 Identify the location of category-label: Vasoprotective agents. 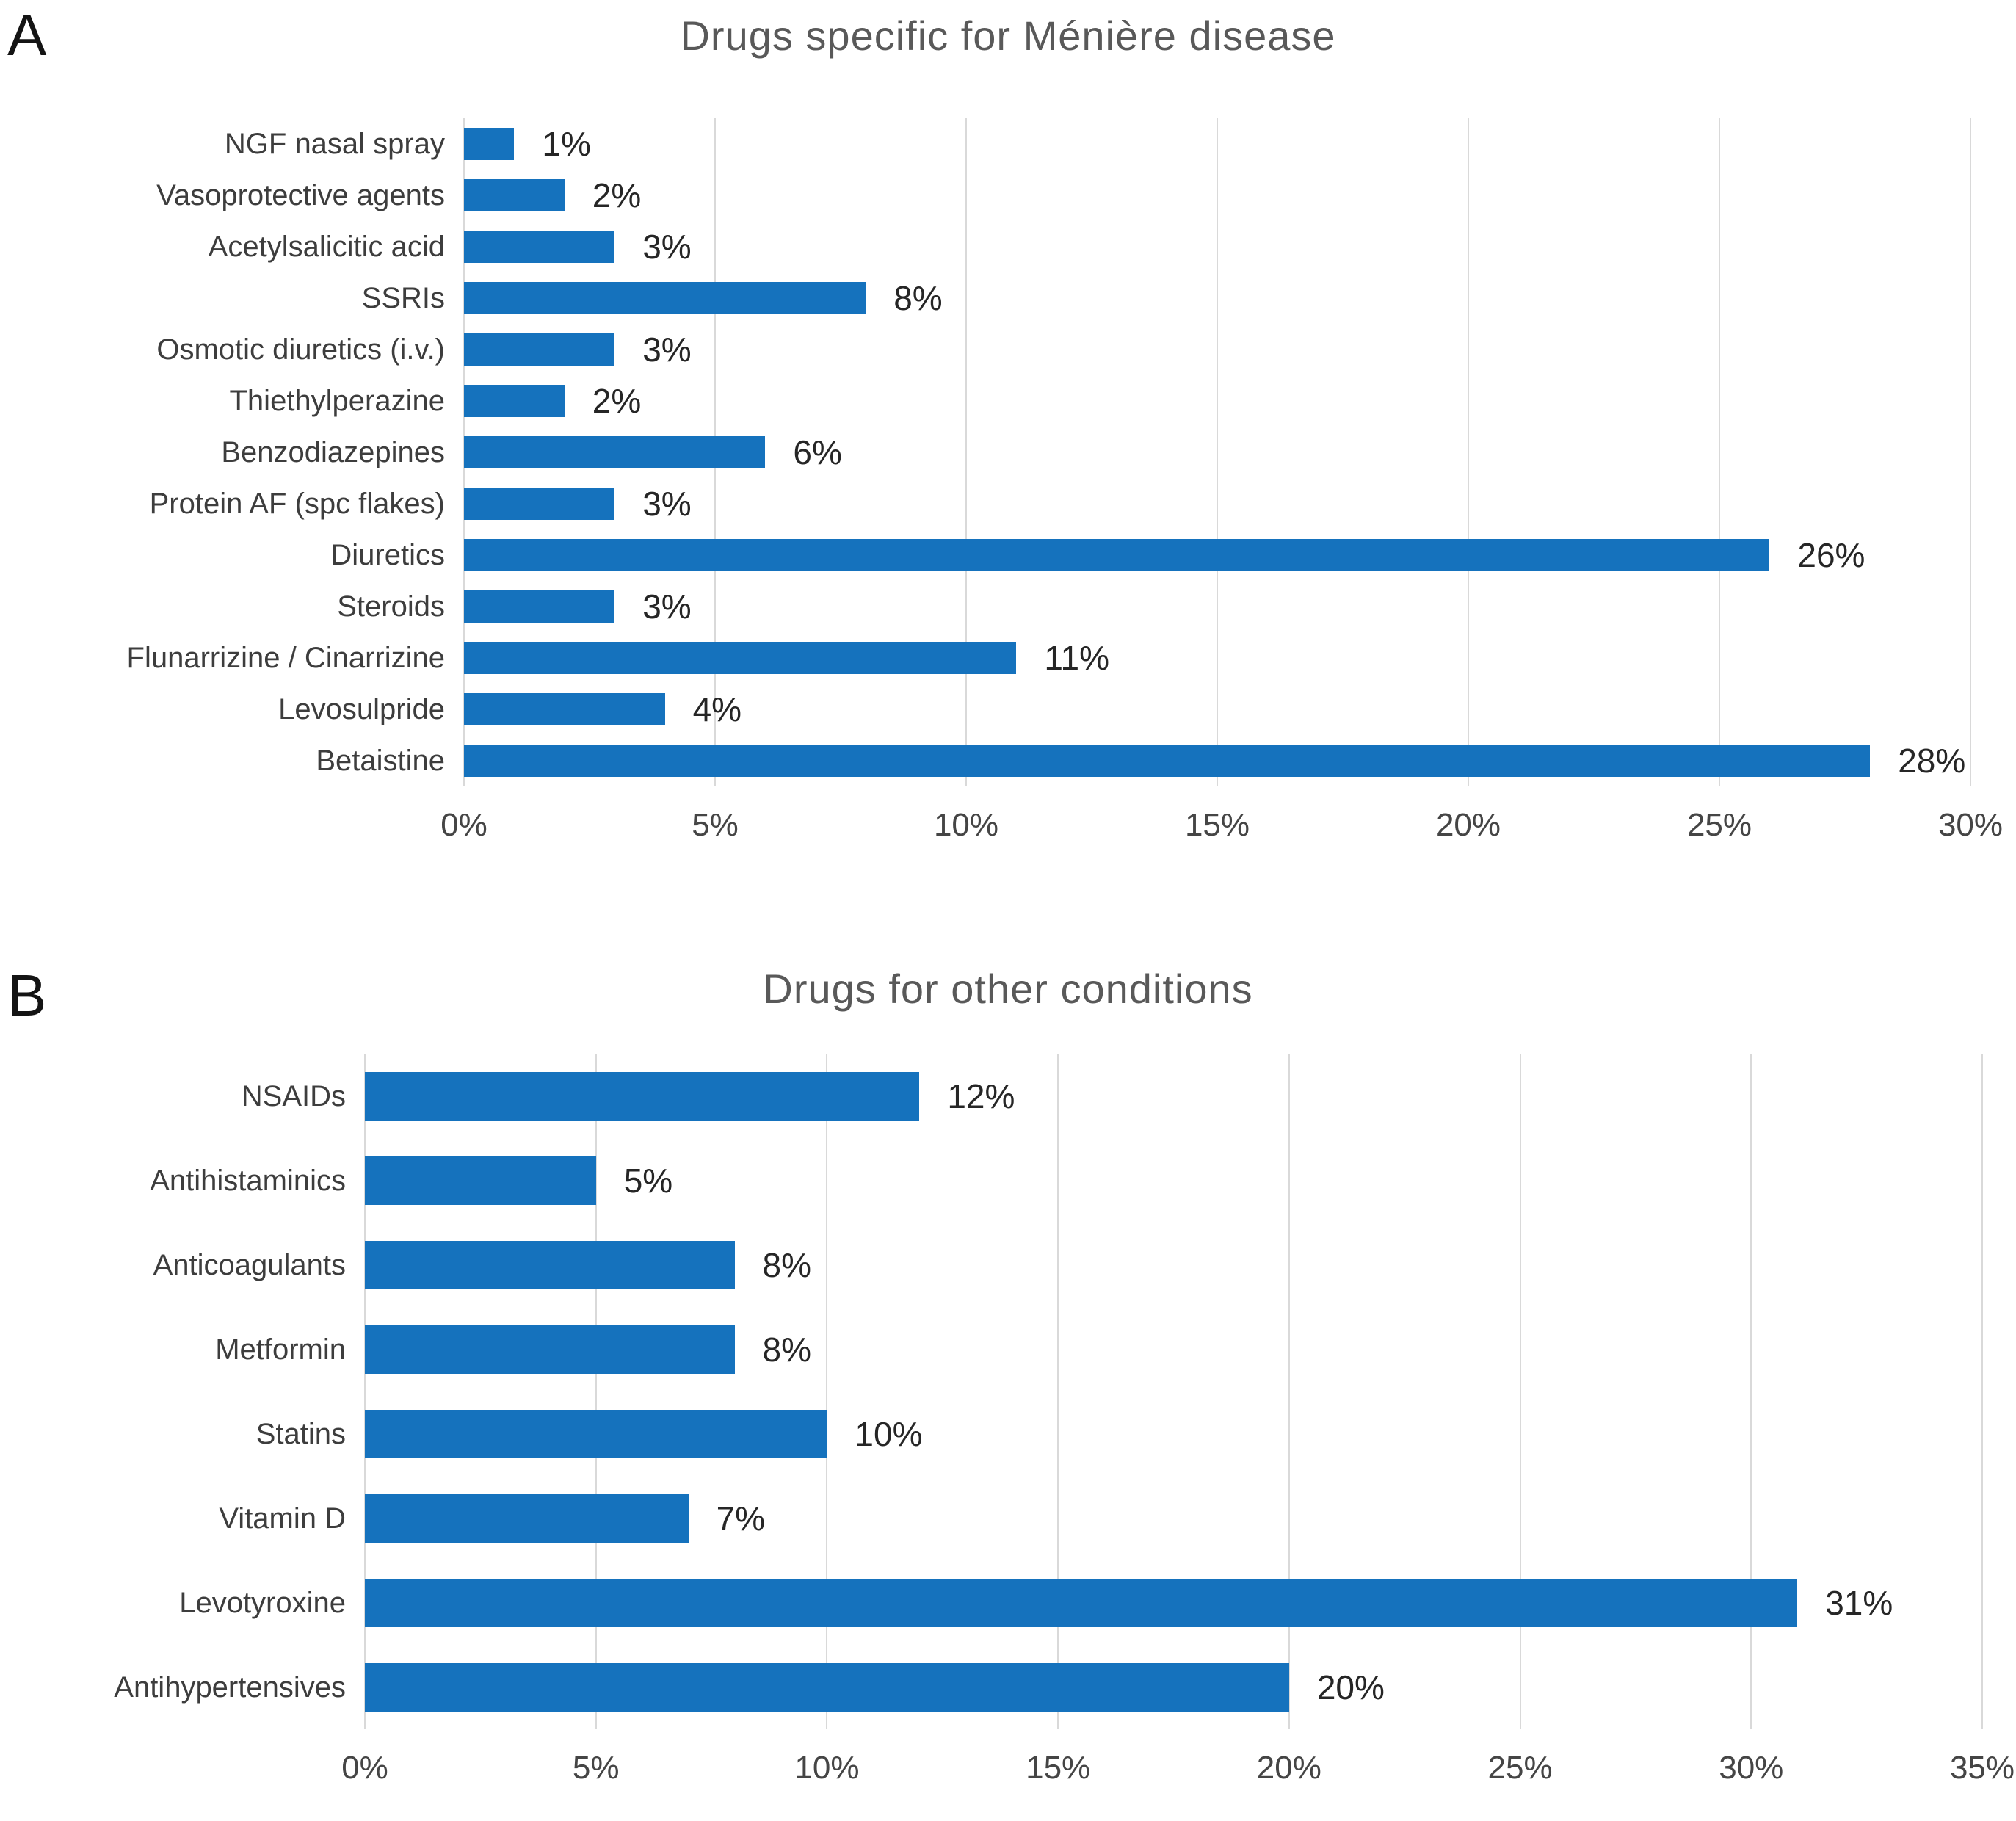
(300, 195).